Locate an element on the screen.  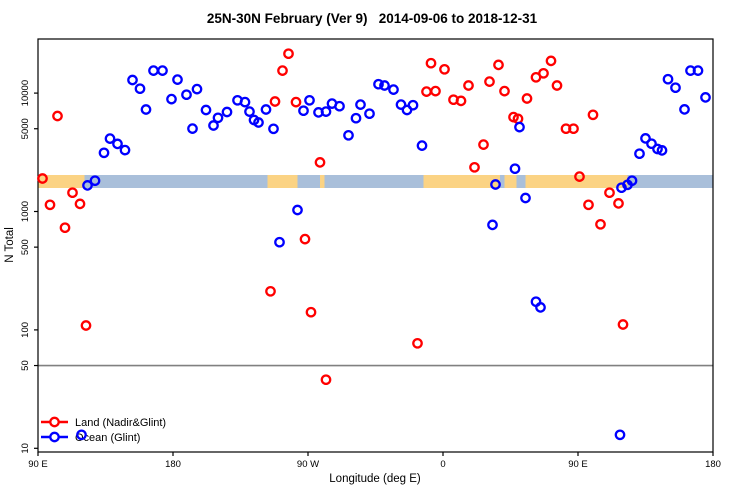
y-tick-label: 100 is located at coordinates (25, 330).